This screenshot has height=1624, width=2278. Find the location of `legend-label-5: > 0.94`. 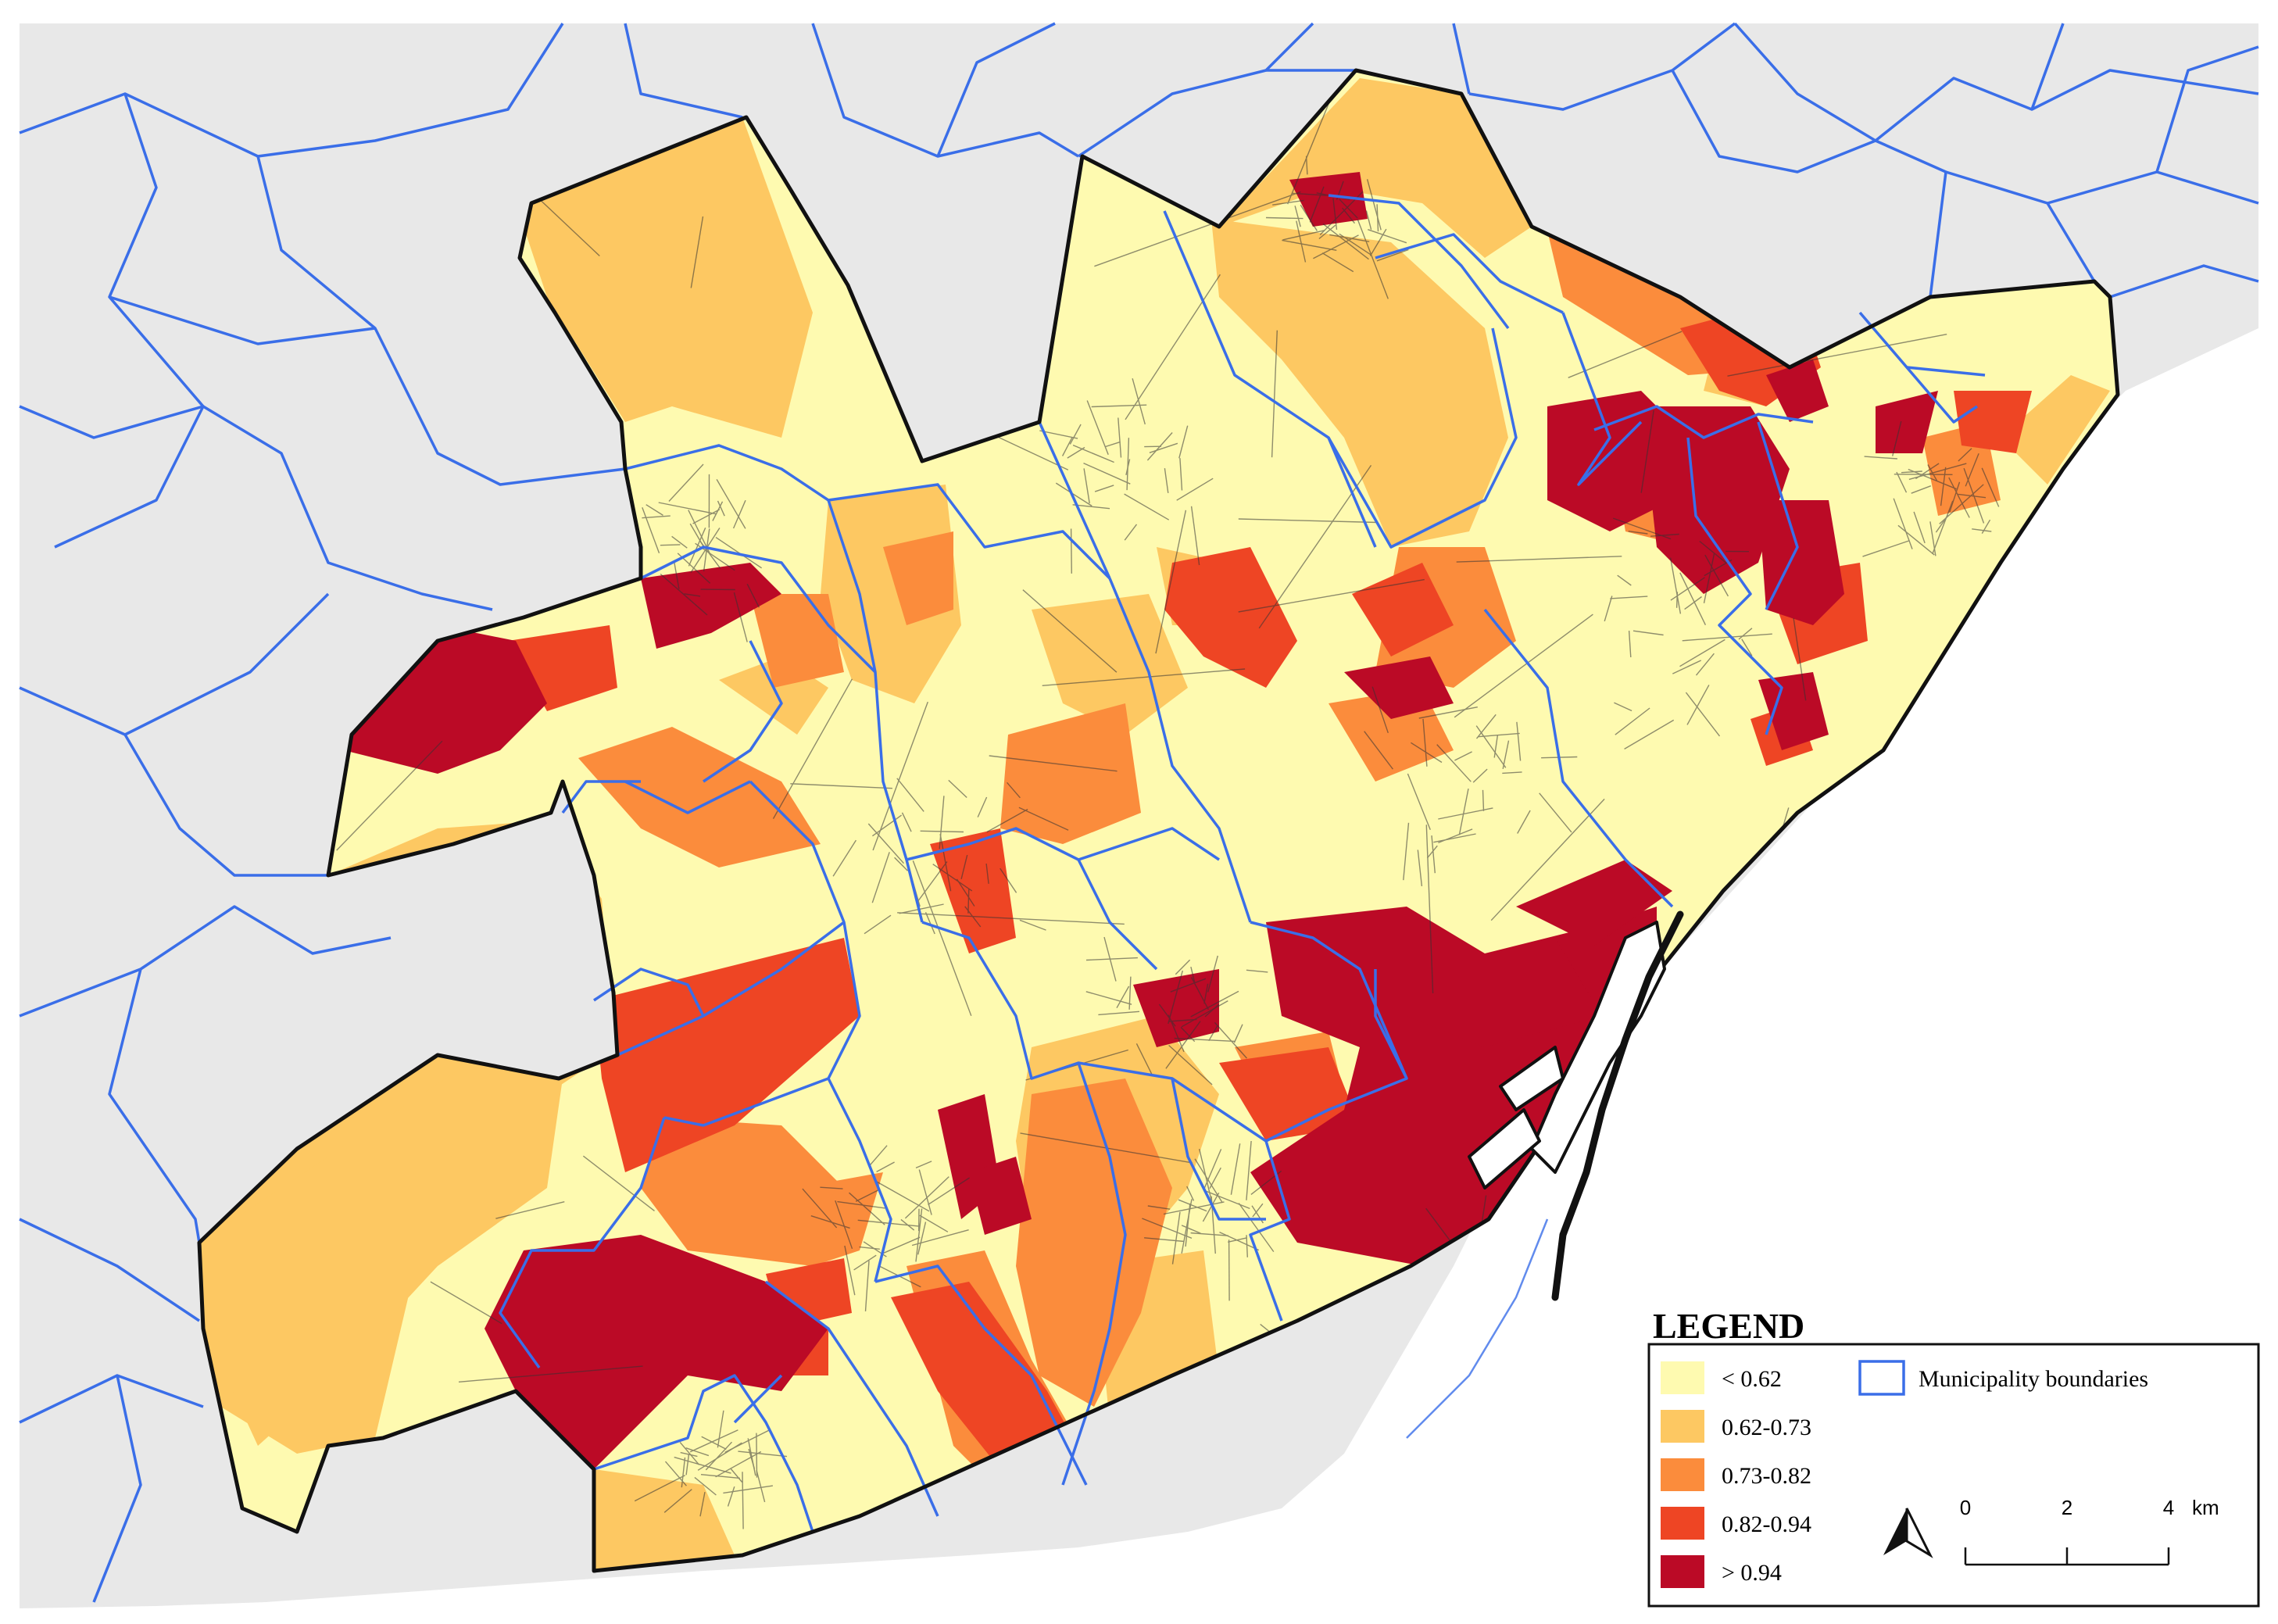

legend-label-5: > 0.94 is located at coordinates (1752, 1573).